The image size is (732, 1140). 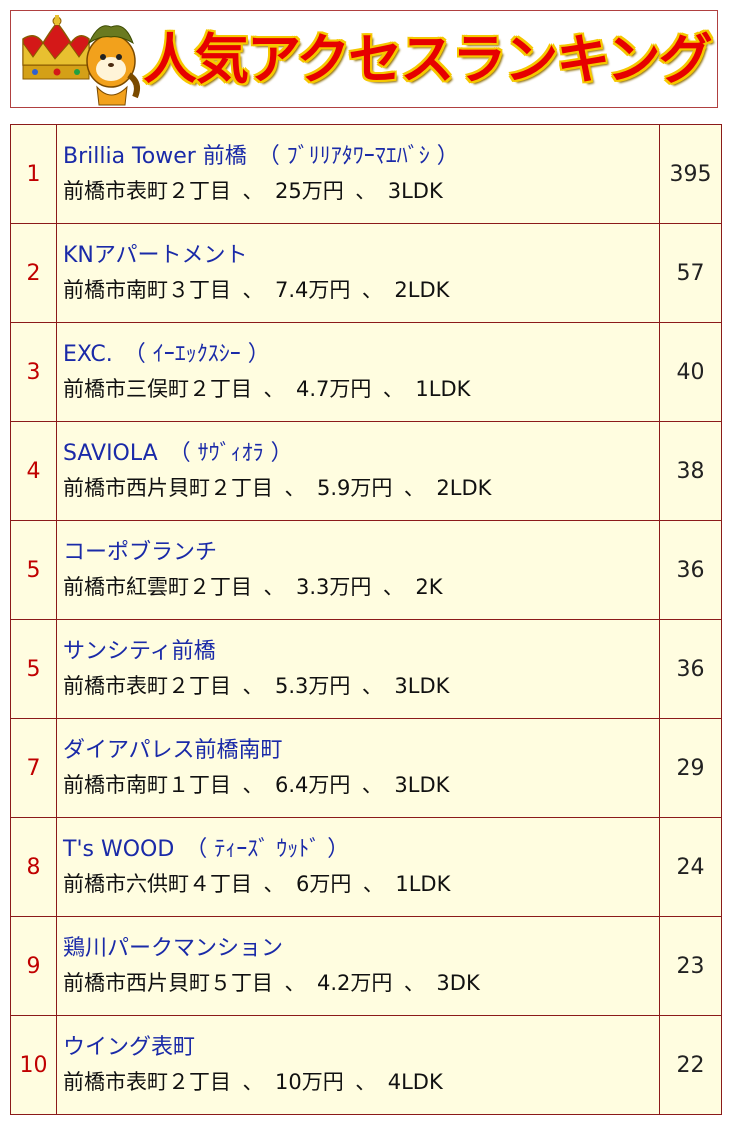 What do you see at coordinates (168, 983) in the screenshot?
I see `property-address: 前橋市西片貝町５丁目` at bounding box center [168, 983].